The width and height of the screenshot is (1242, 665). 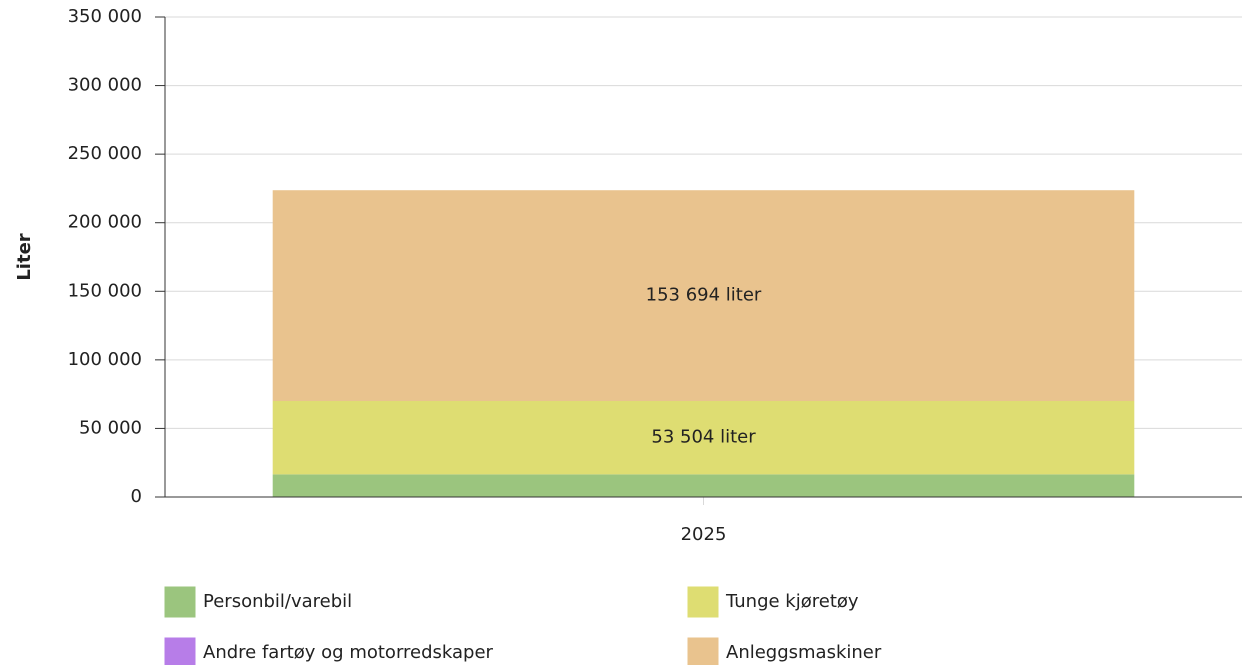 What do you see at coordinates (105, 290) in the screenshot?
I see `y-tick-label: 150 000` at bounding box center [105, 290].